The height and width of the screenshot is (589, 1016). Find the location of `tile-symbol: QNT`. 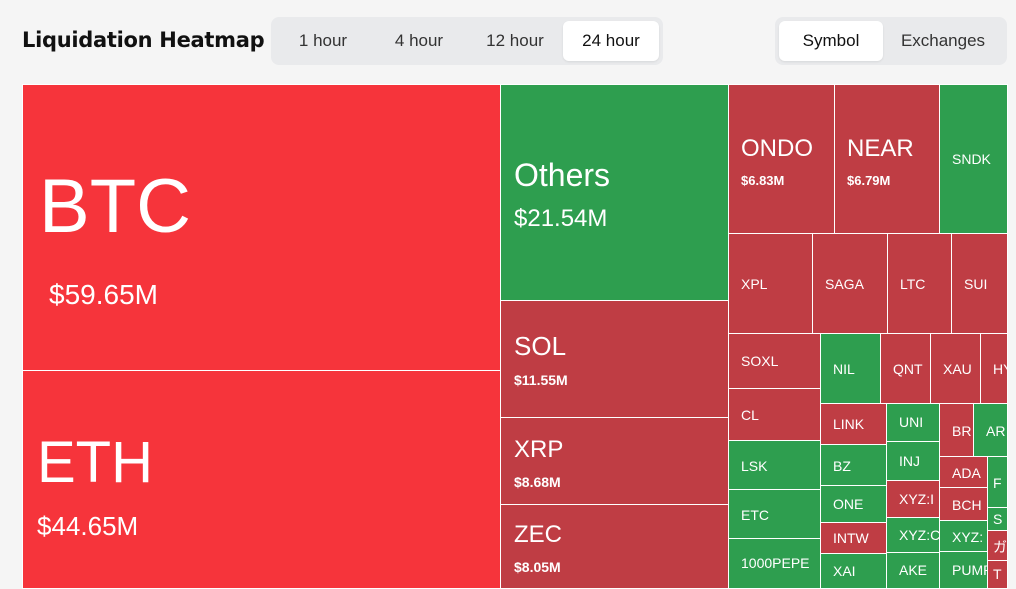

tile-symbol: QNT is located at coordinates (908, 369).